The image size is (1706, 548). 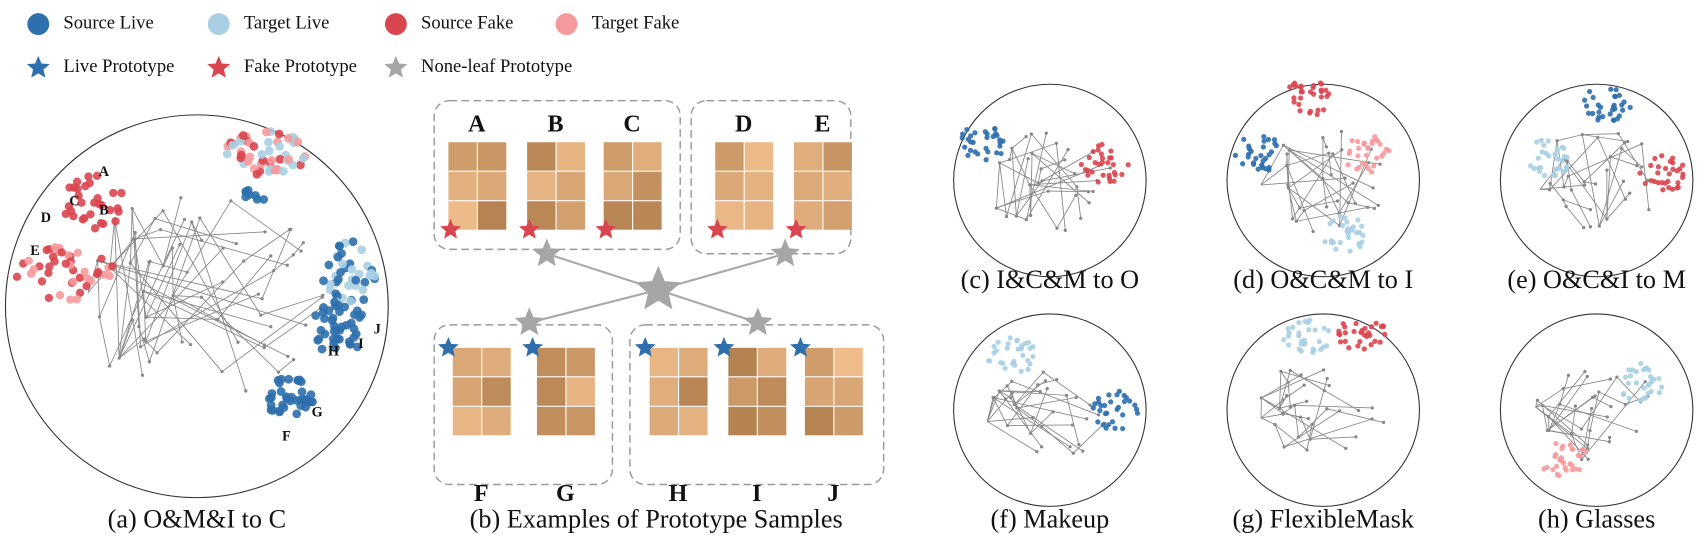 What do you see at coordinates (1596, 410) in the screenshot?
I see `panel-circle` at bounding box center [1596, 410].